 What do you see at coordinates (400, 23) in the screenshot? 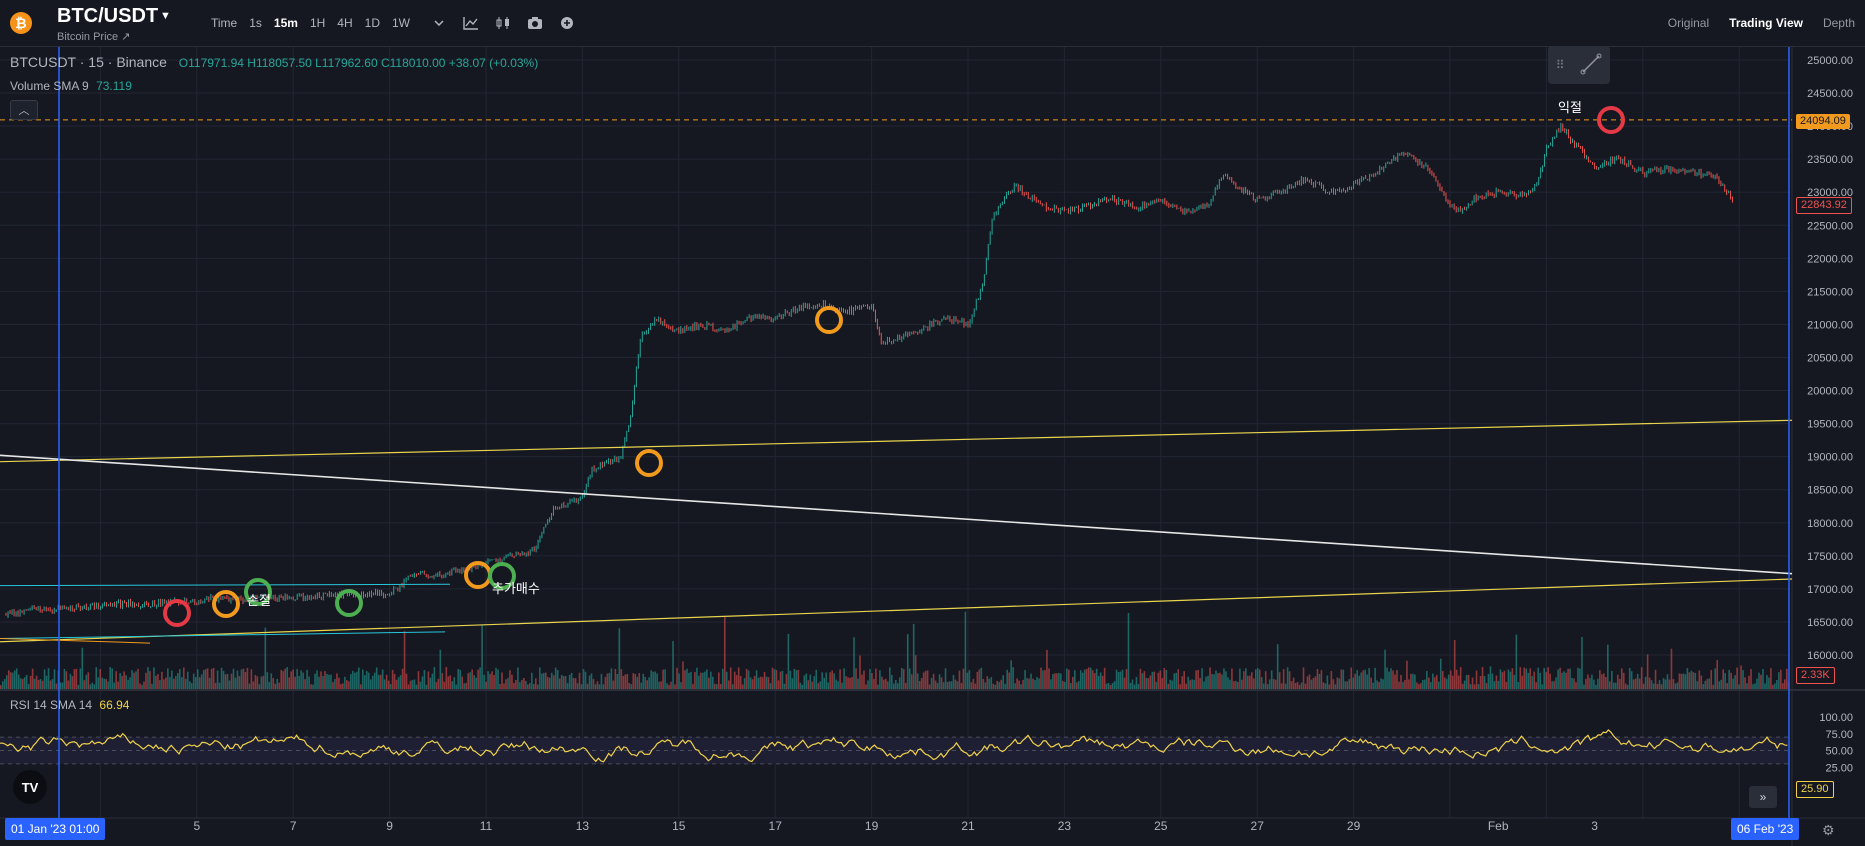
I see `interval-1w: 1W` at bounding box center [400, 23].